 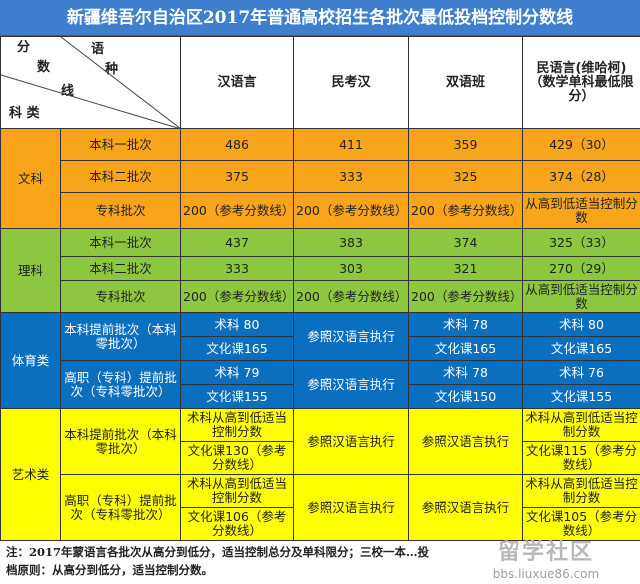 I want to click on cell: 375, so click(x=237, y=176).